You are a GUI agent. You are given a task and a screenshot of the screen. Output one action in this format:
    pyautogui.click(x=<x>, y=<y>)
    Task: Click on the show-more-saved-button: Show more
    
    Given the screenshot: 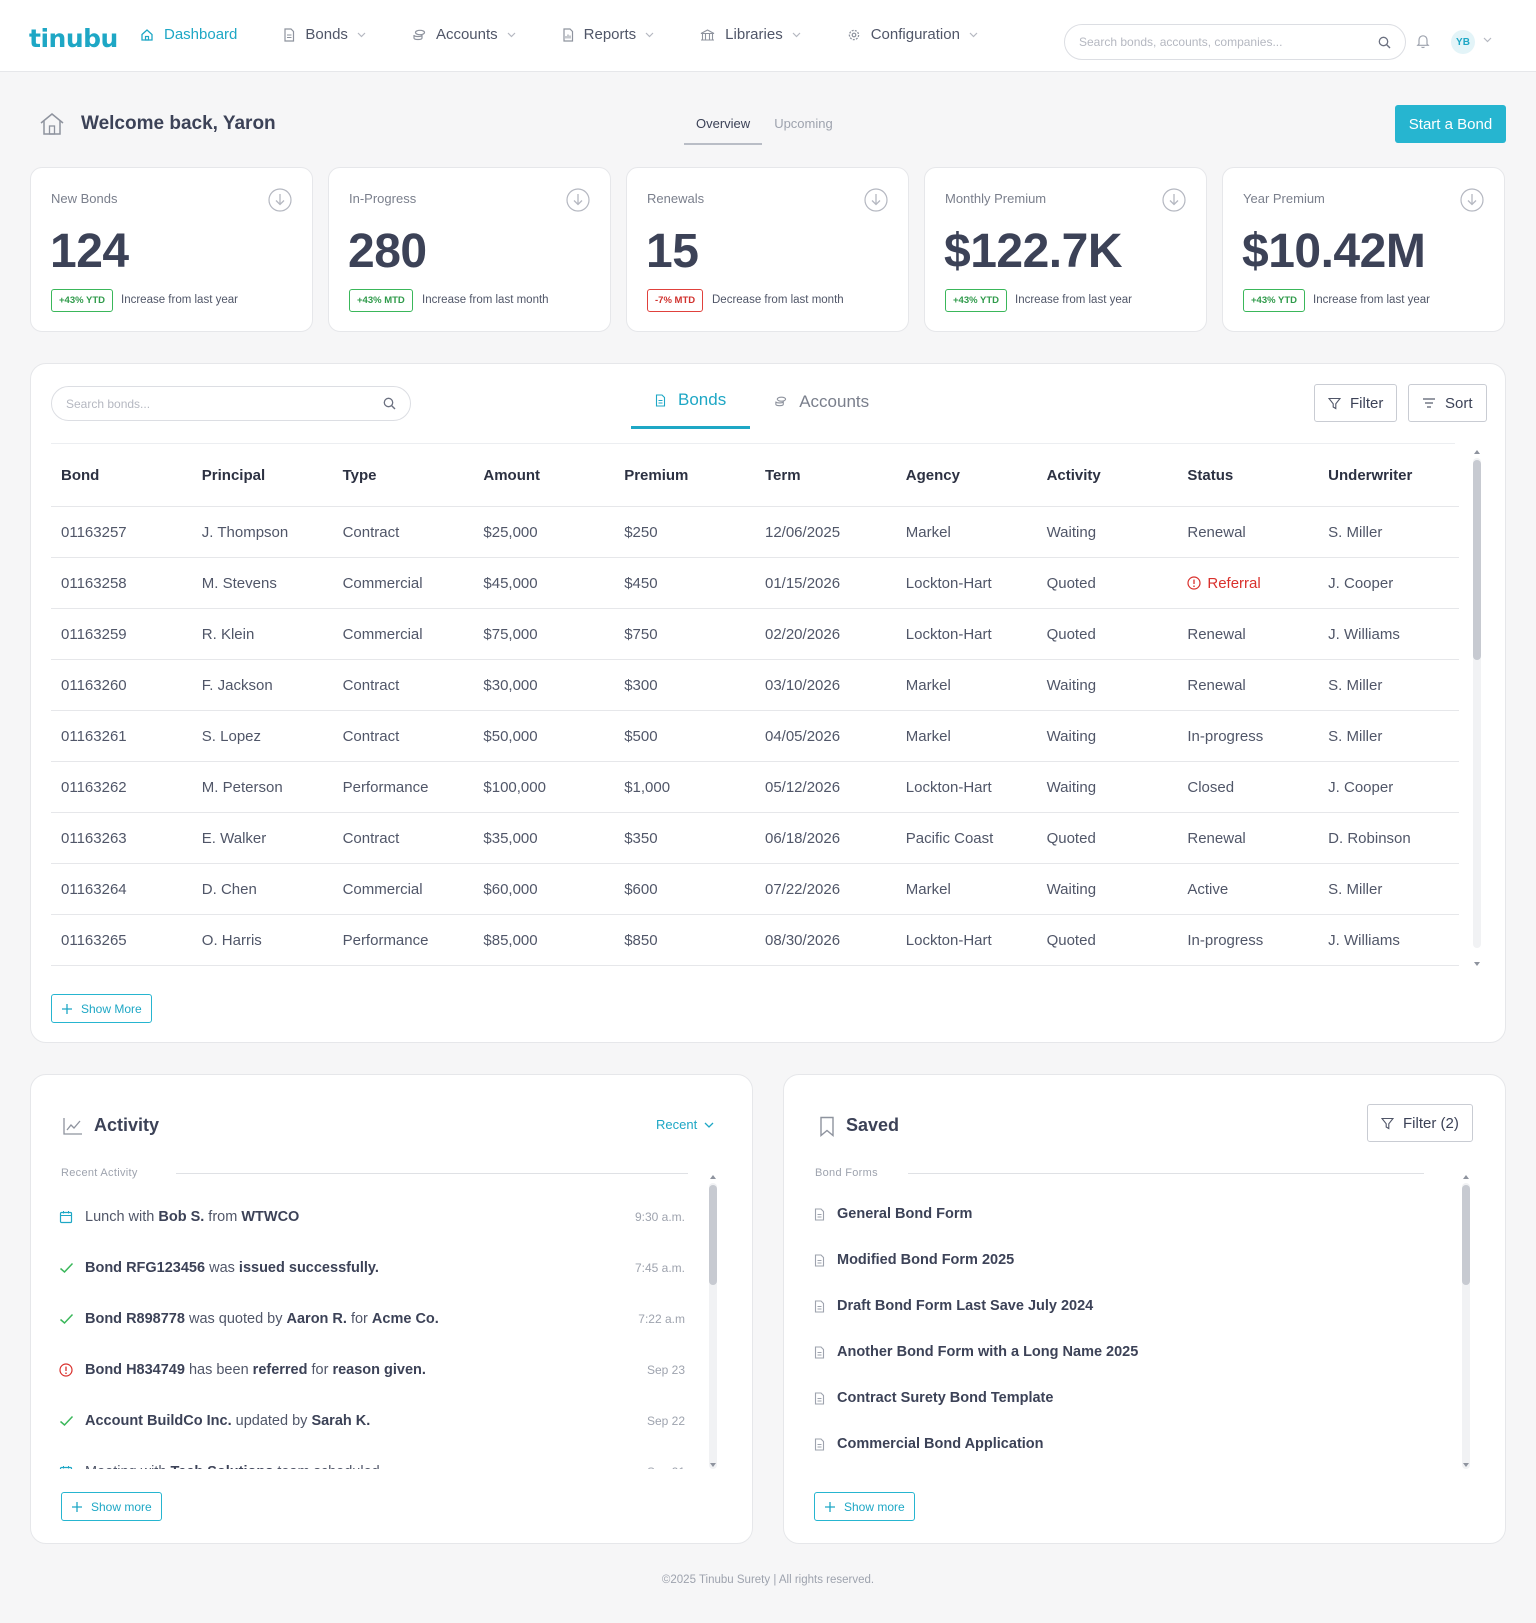 What is the action you would take?
    pyautogui.click(x=864, y=1506)
    